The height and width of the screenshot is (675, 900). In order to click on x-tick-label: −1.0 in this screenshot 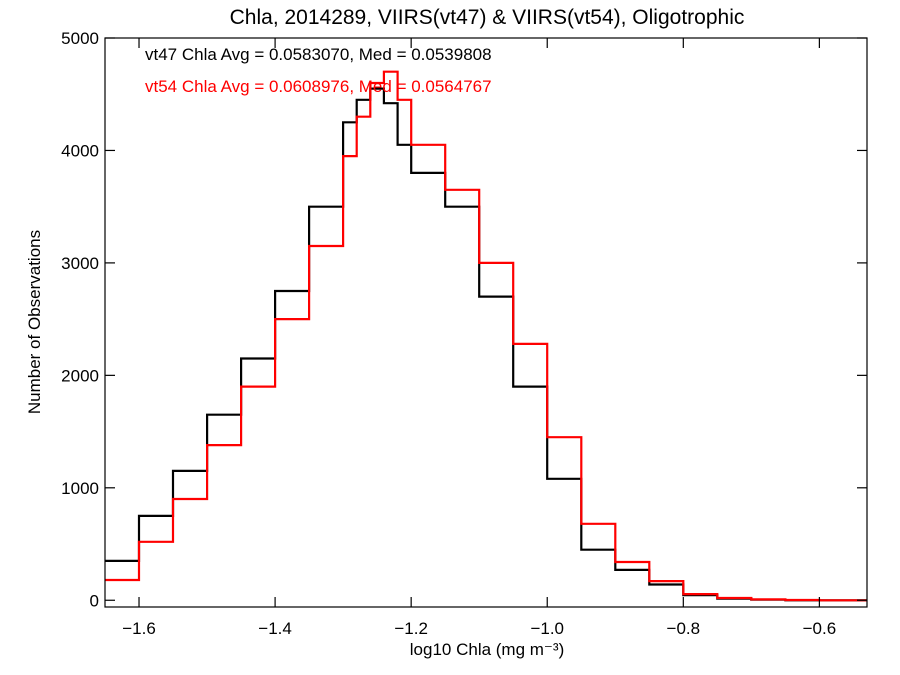, I will do `click(547, 628)`.